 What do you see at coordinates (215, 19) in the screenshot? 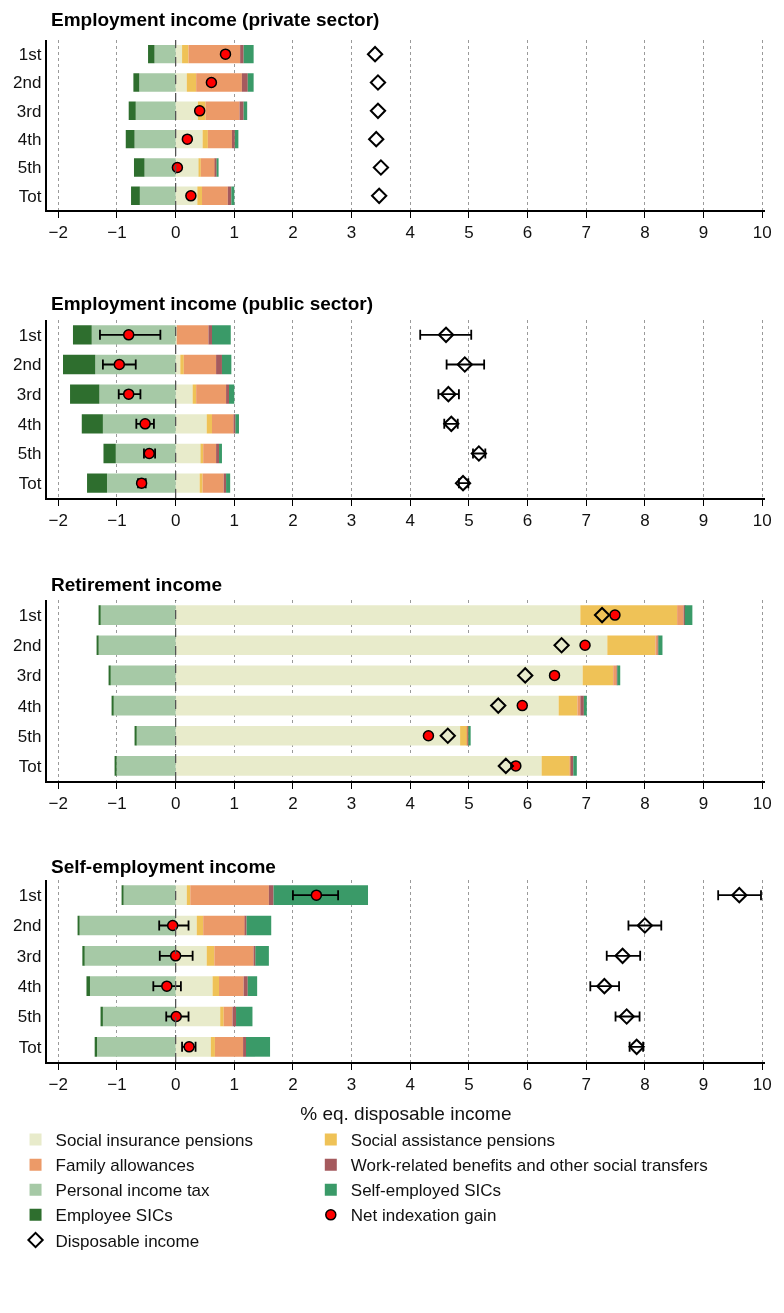
I see `chart-title: Employment income (private sector)` at bounding box center [215, 19].